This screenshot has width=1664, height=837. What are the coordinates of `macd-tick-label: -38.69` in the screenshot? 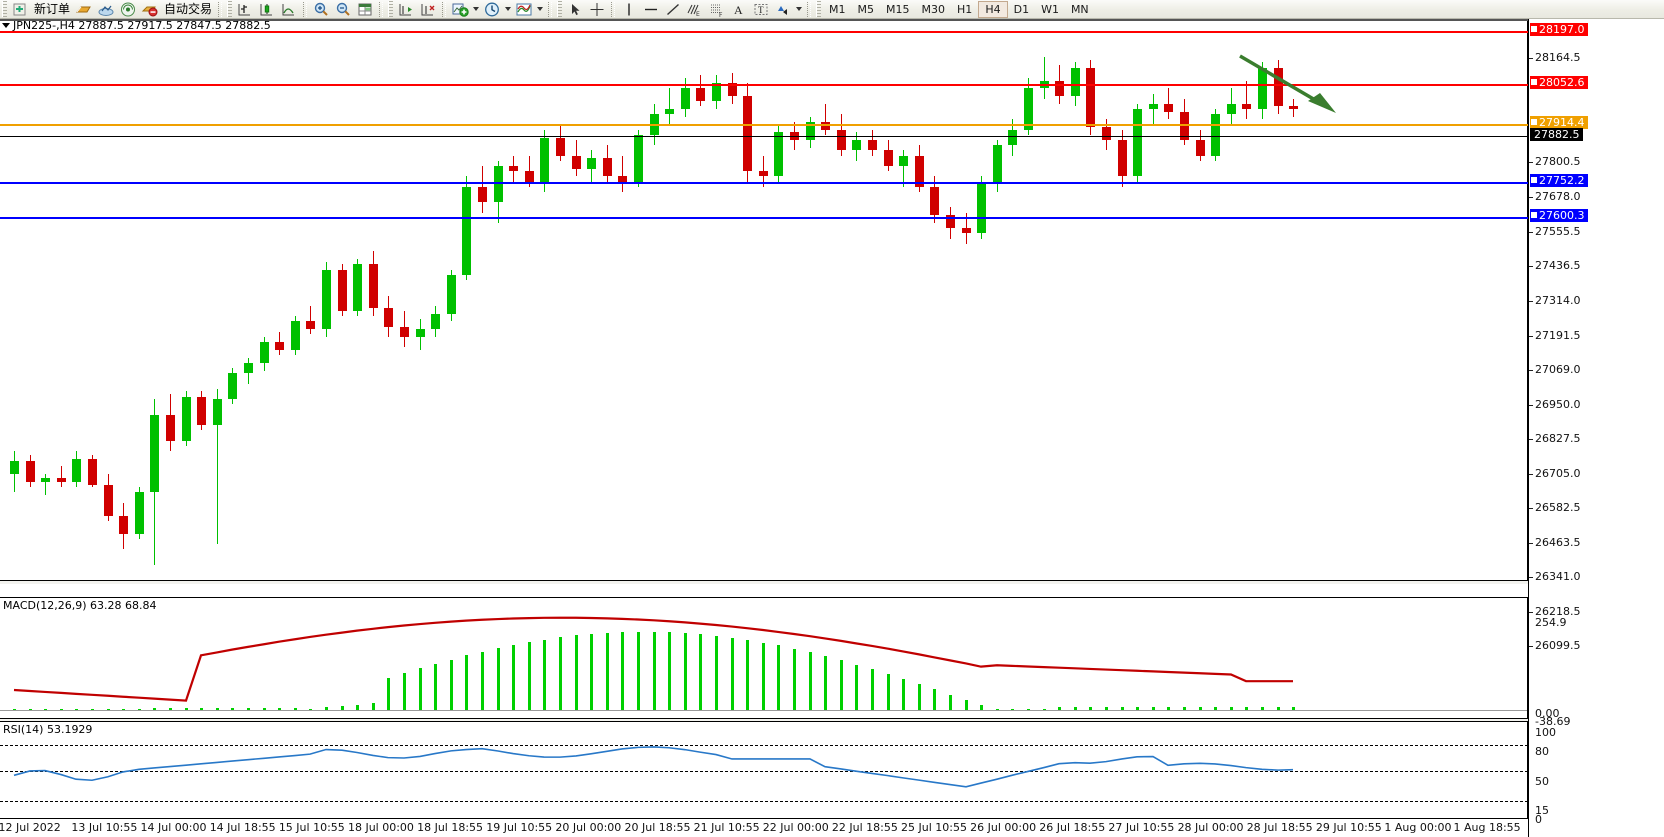 It's located at (1553, 721).